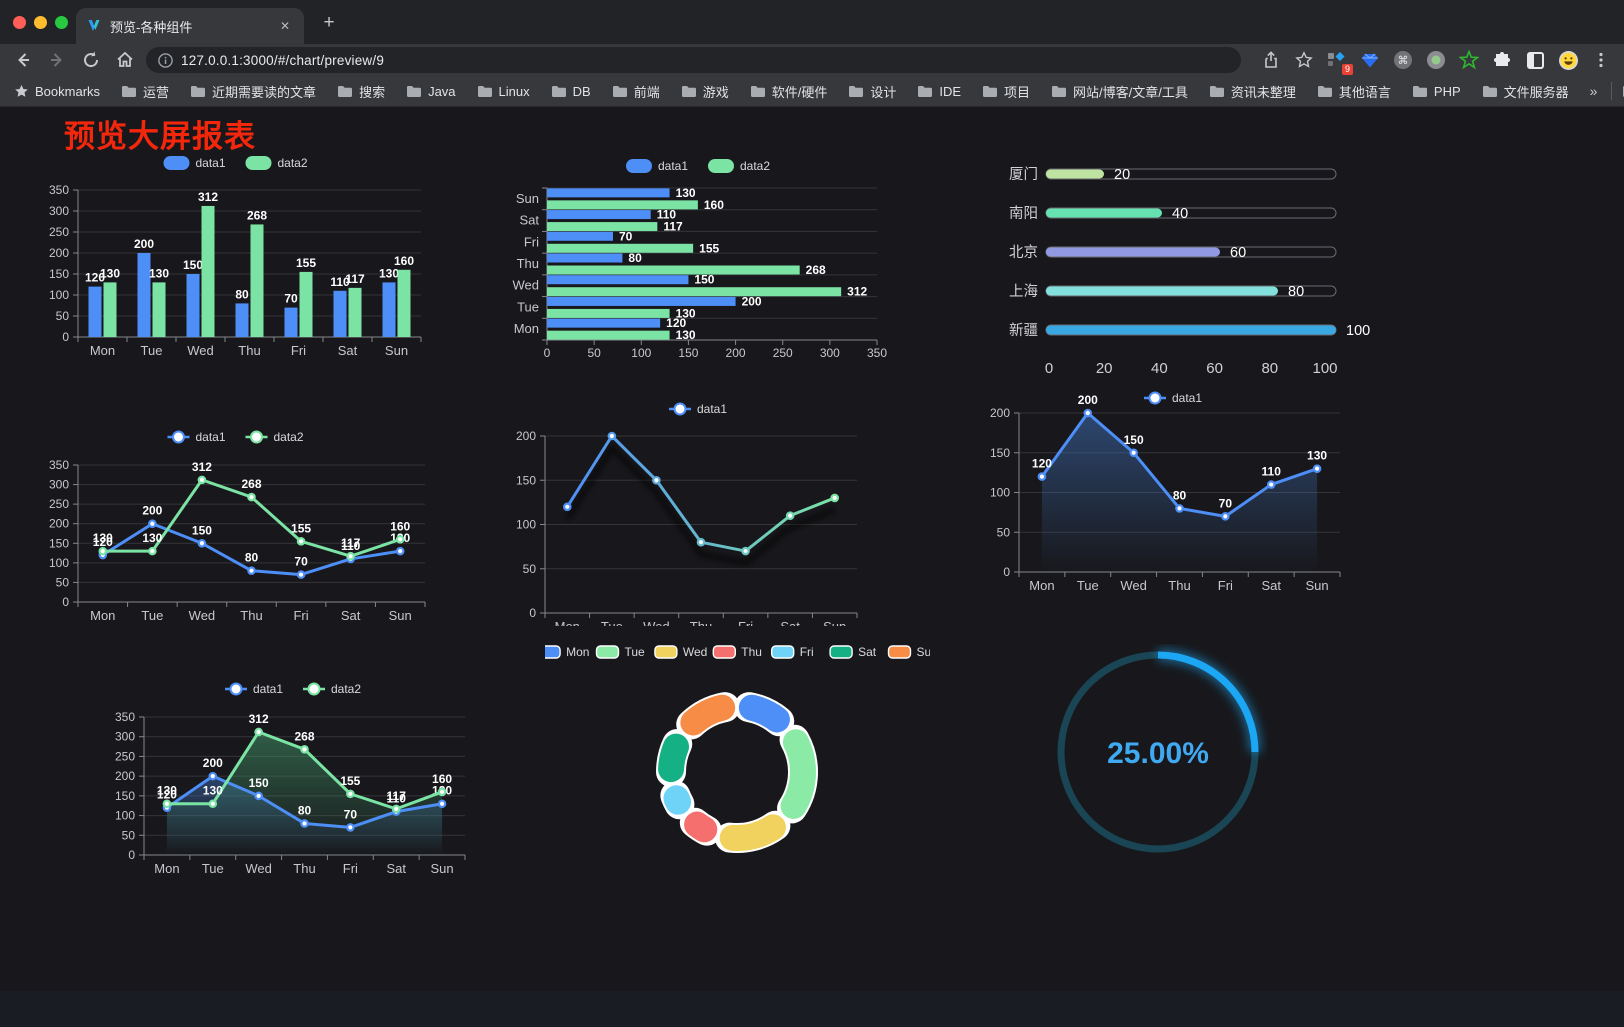 This screenshot has width=1624, height=1027. Describe the element at coordinates (305, 810) in the screenshot. I see `value-label: 80` at that location.